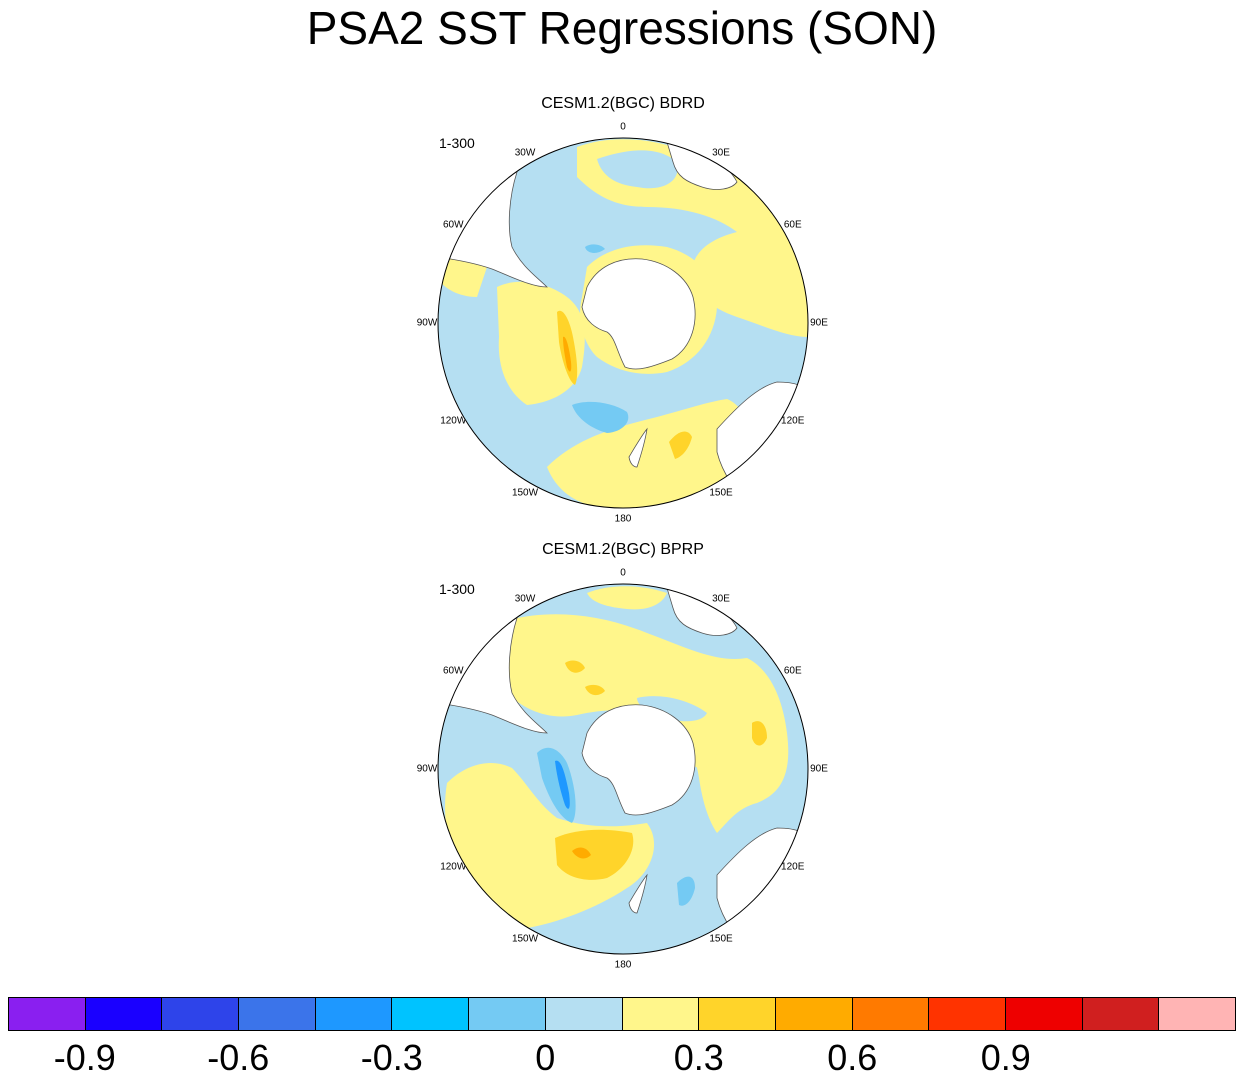 The width and height of the screenshot is (1244, 1079). I want to click on colorbar-tick-label: -0.9, so click(84, 1057).